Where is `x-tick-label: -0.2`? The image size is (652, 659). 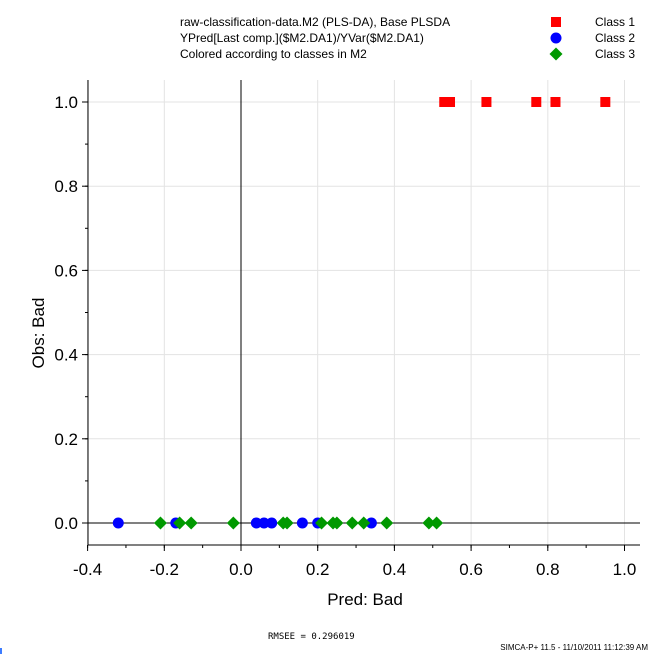 x-tick-label: -0.2 is located at coordinates (164, 569).